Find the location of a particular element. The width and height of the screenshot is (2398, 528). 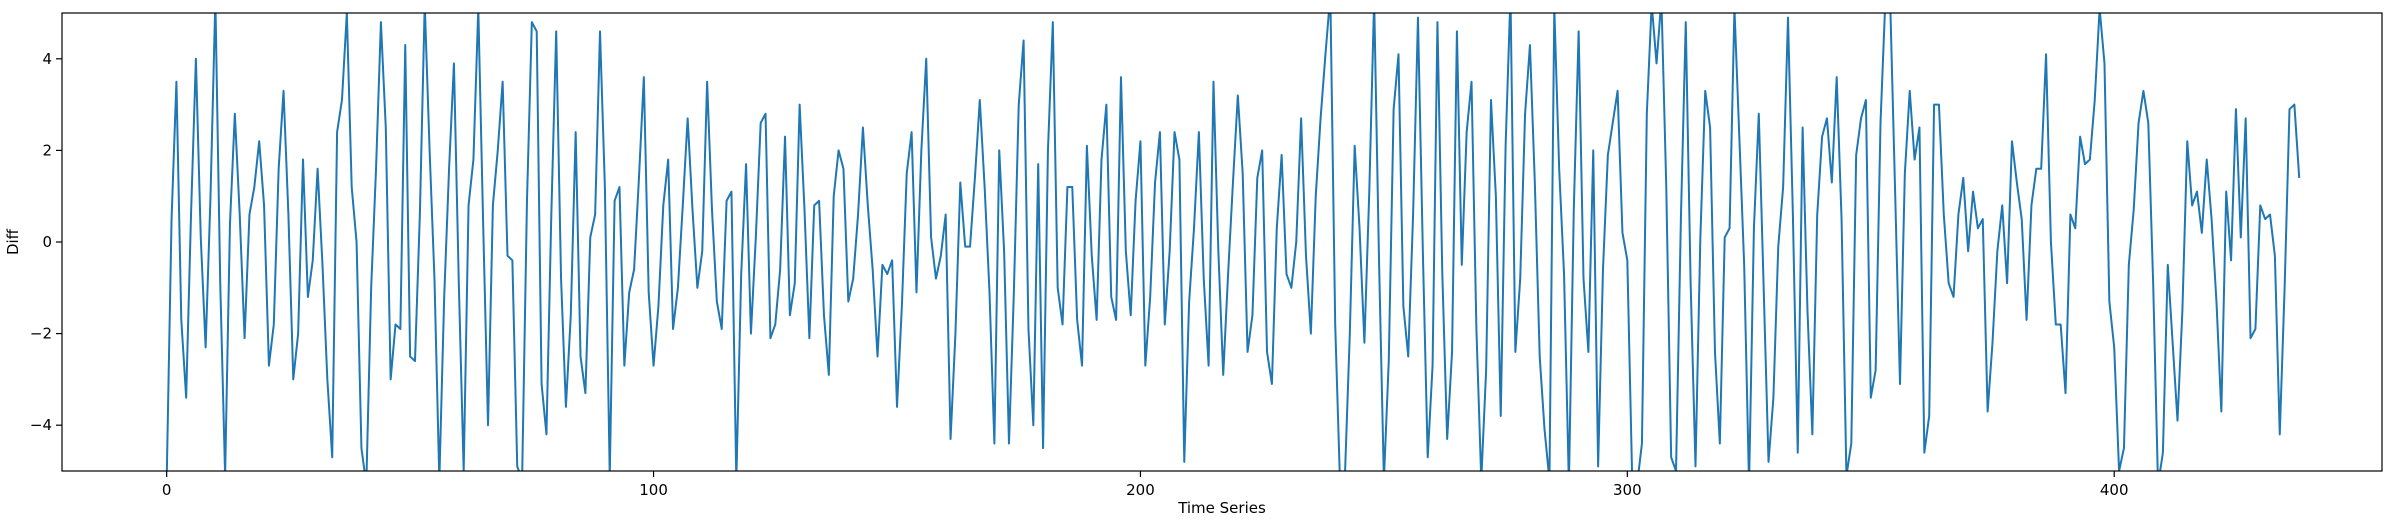

x-tick-label: 400 is located at coordinates (2114, 490).